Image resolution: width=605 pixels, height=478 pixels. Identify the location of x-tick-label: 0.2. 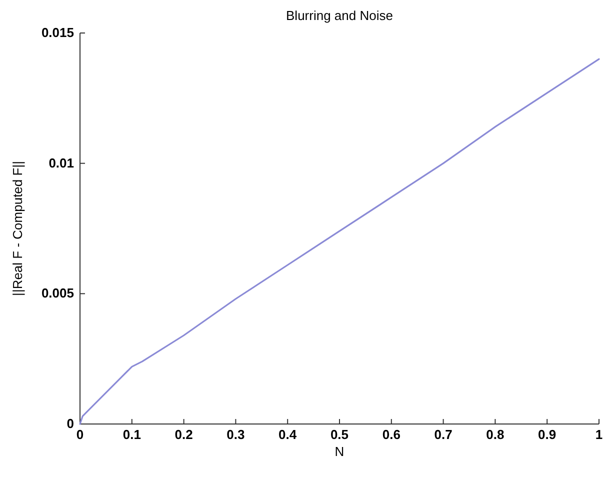
(183, 434).